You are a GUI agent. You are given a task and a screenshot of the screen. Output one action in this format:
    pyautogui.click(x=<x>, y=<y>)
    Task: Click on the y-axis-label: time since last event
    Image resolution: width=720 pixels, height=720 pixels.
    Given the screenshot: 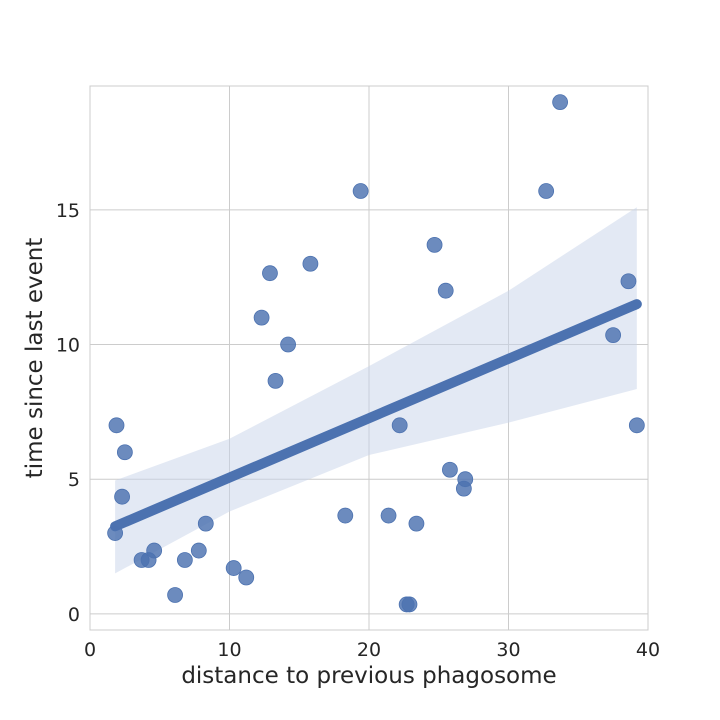 What is the action you would take?
    pyautogui.click(x=35, y=358)
    